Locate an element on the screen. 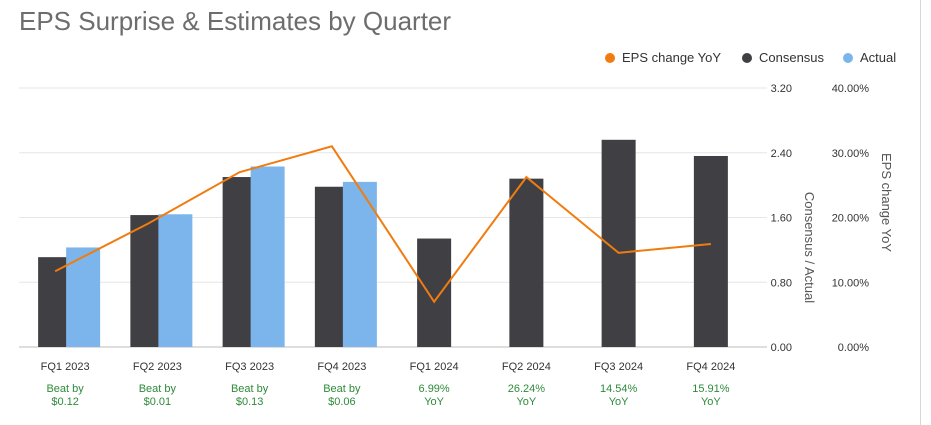 This screenshot has height=425, width=931. x-tick-label: FQ4 2023 is located at coordinates (341, 367).